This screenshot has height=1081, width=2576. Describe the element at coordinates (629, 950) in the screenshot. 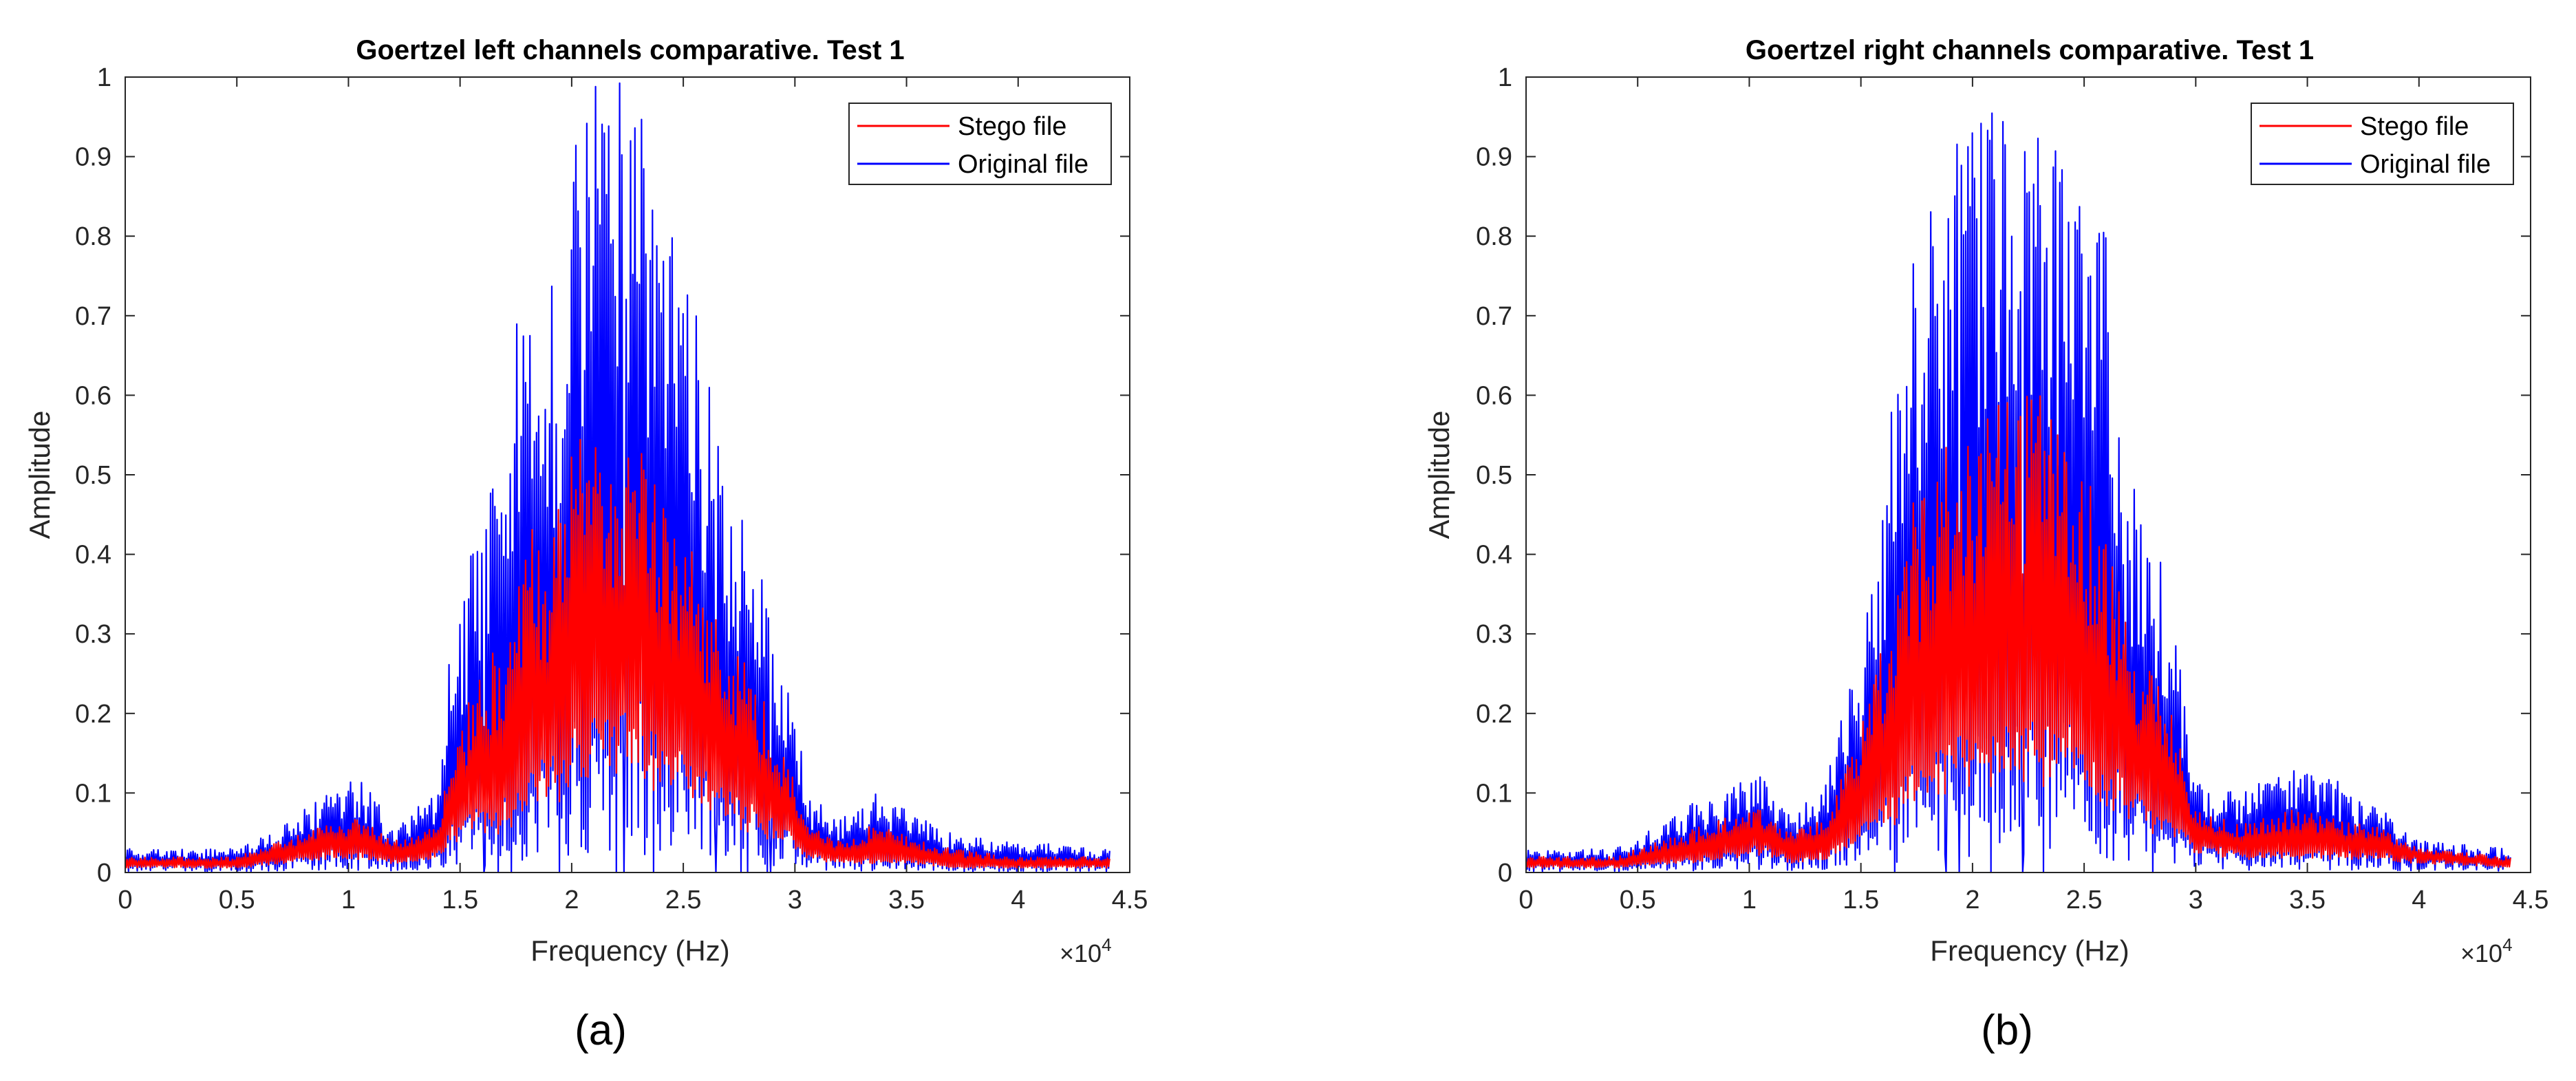

I see `x-axis-label-a: Frequency (Hz)` at that location.